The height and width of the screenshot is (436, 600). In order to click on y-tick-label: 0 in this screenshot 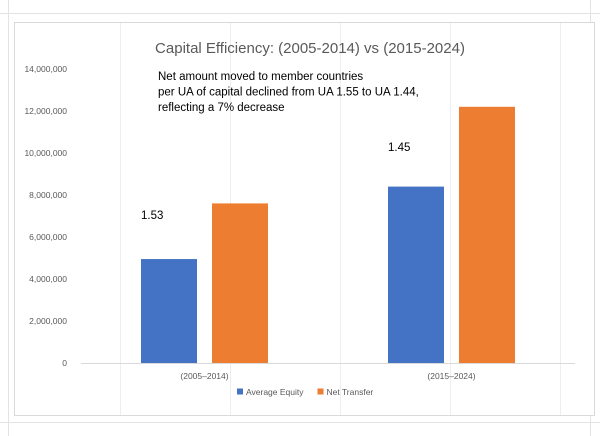, I will do `click(64, 363)`.